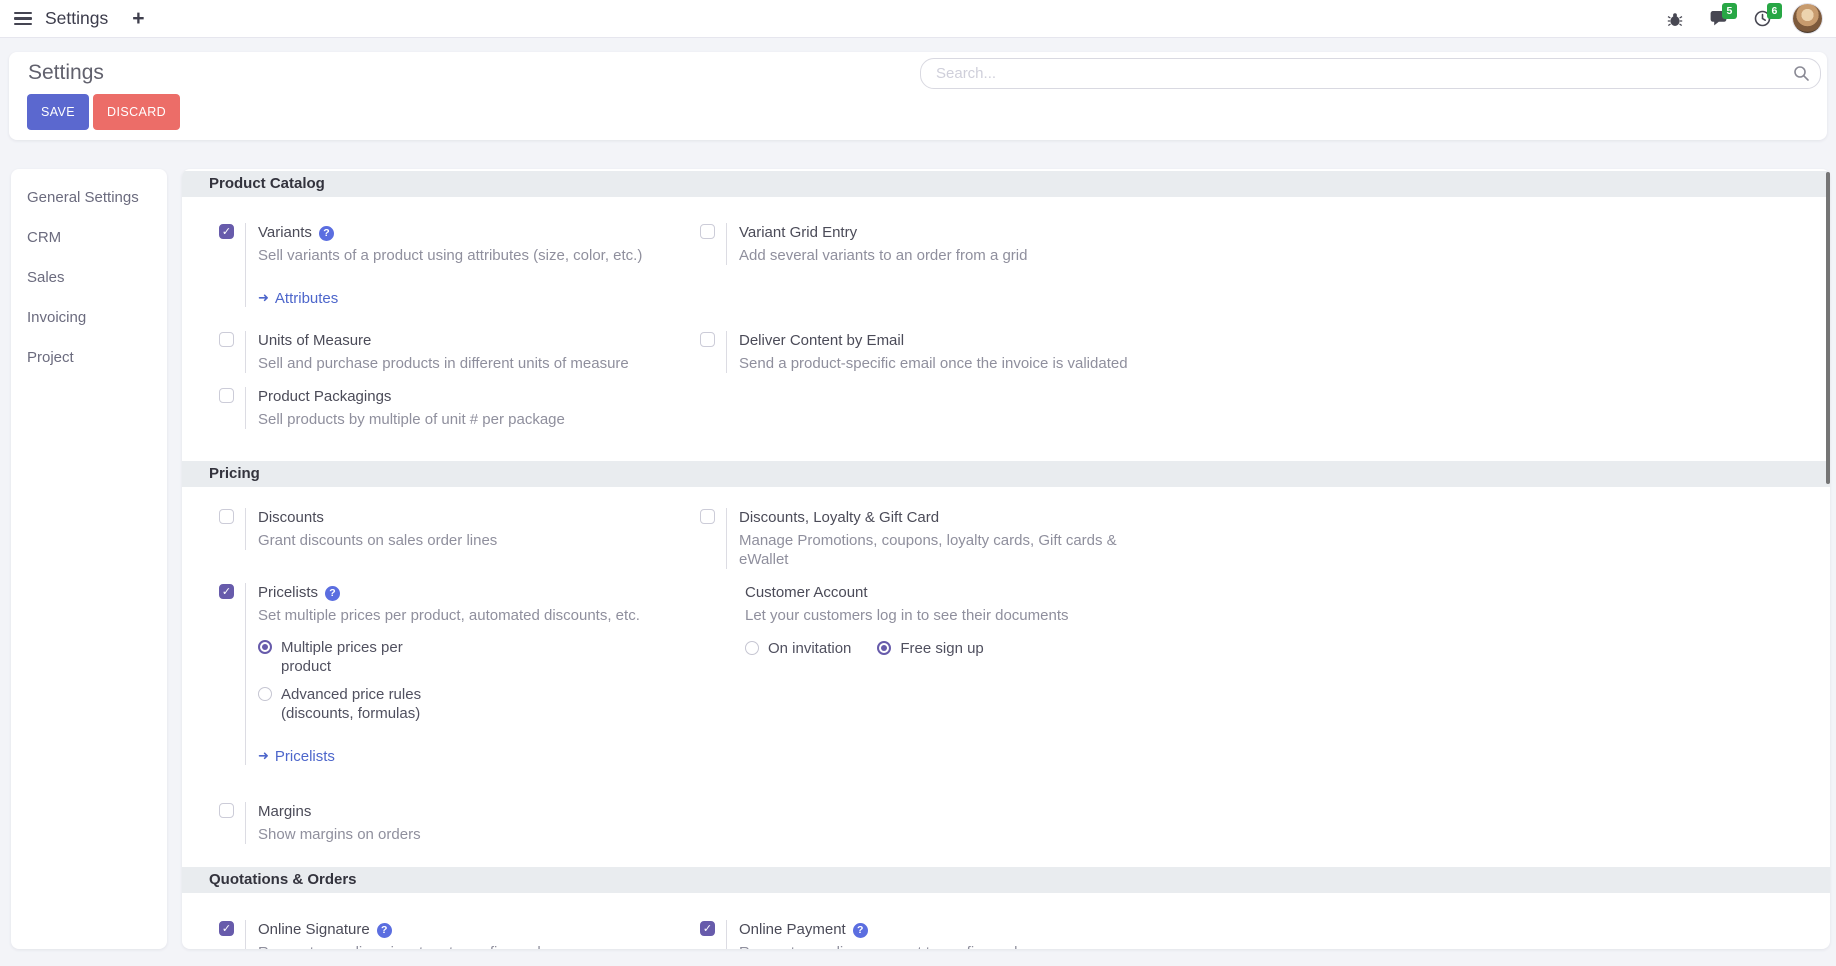  Describe the element at coordinates (468, 298) in the screenshot. I see `attributes-link: Attributes` at that location.